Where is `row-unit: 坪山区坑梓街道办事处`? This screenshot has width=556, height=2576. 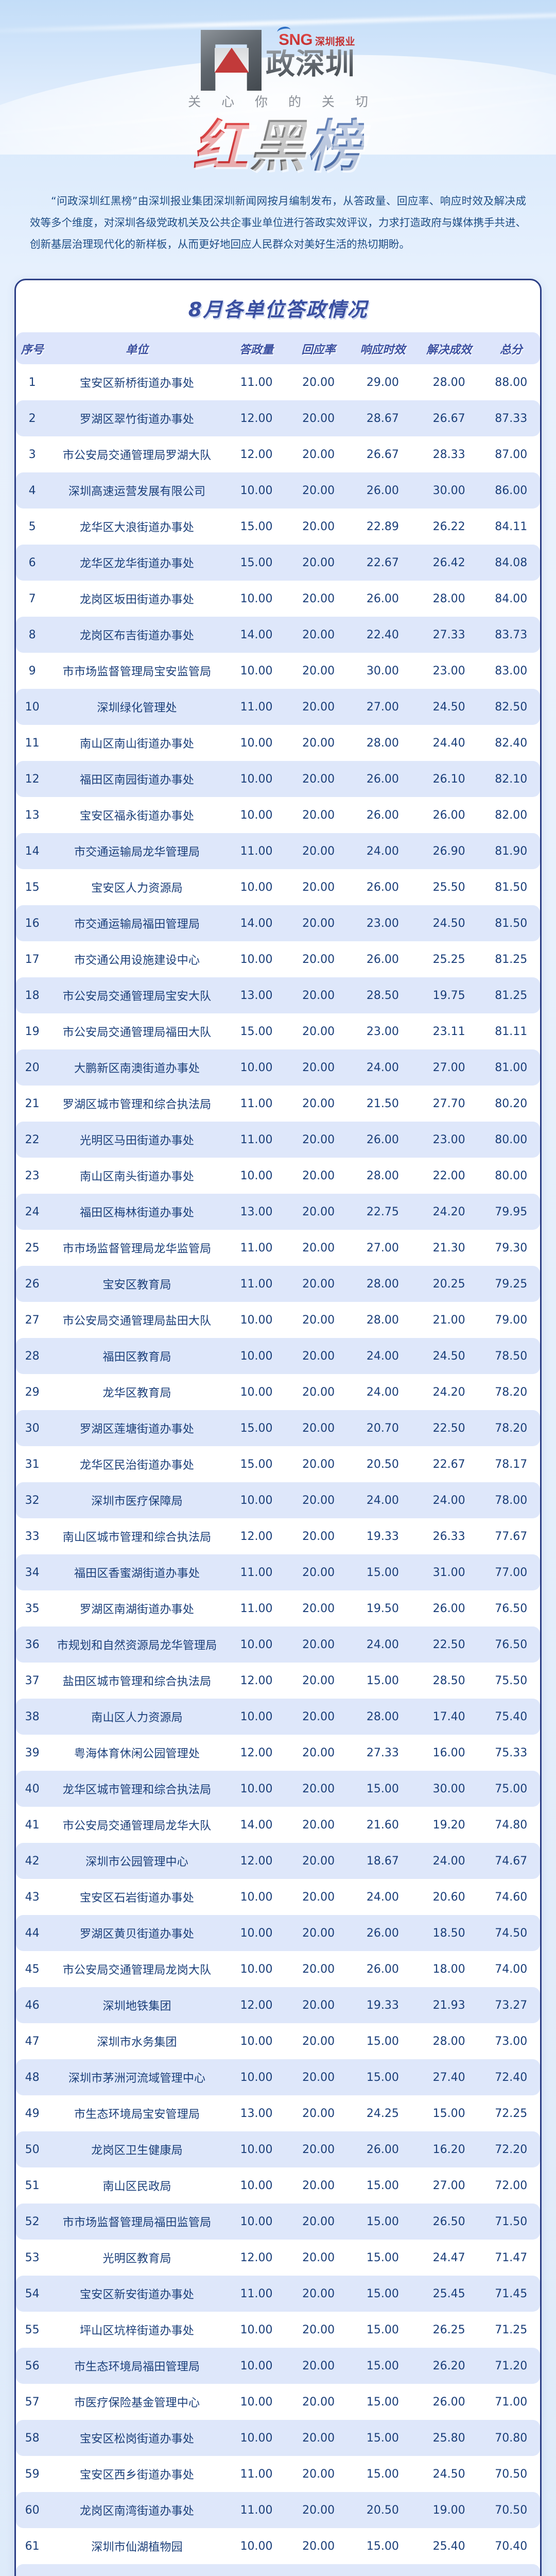 row-unit: 坪山区坑梓街道办事处 is located at coordinates (137, 2331).